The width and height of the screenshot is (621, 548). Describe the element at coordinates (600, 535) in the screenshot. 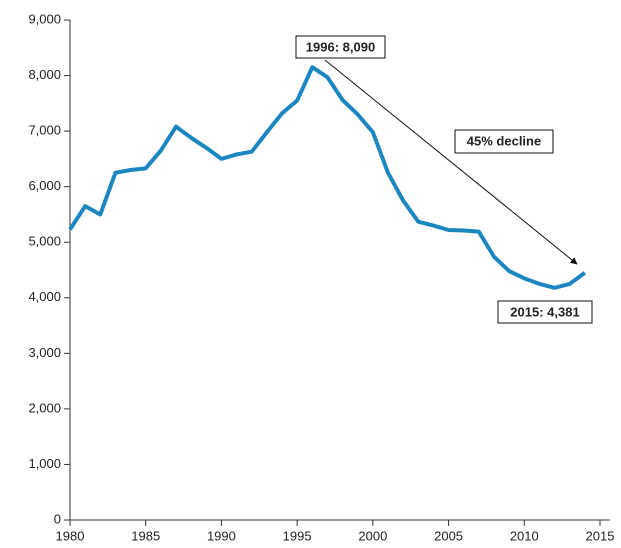

I see `x-tick-label: 2015` at that location.